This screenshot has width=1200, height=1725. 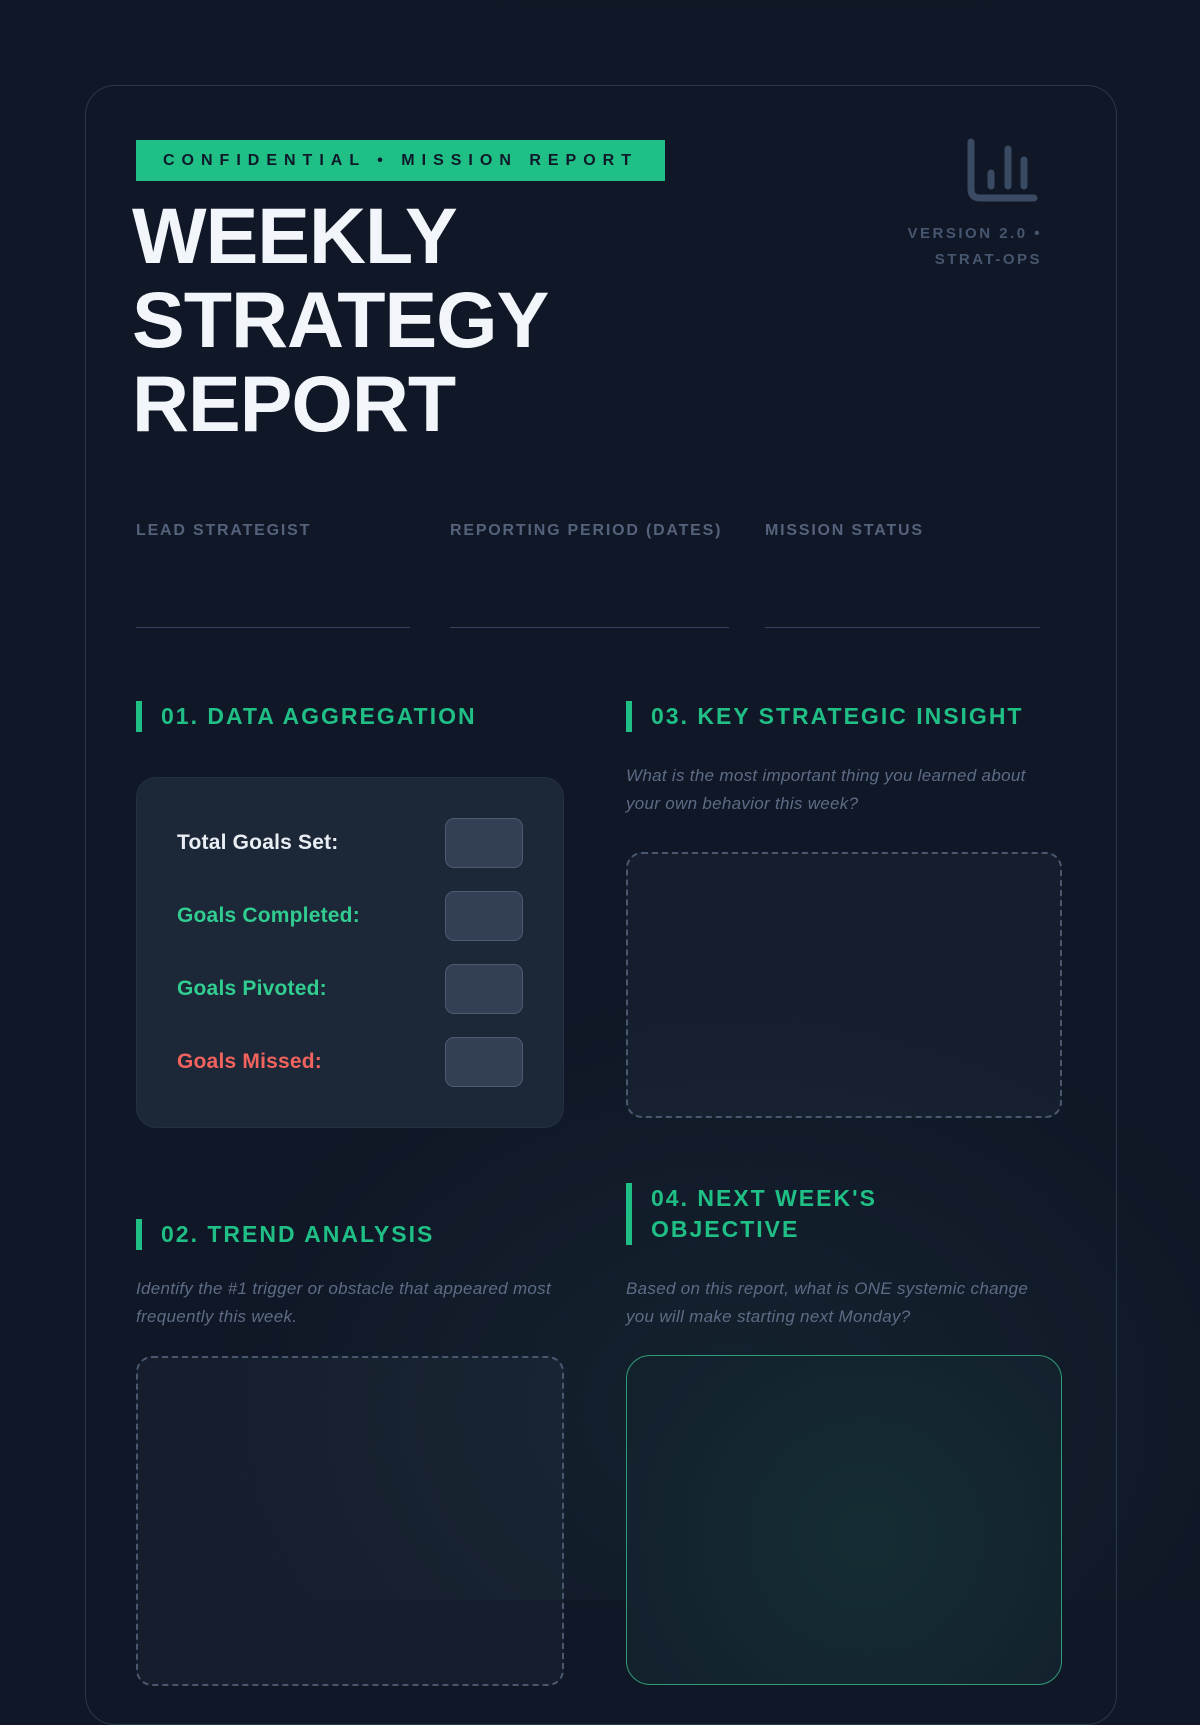 What do you see at coordinates (295, 235) in the screenshot?
I see `title-line-1: WEEKLY` at bounding box center [295, 235].